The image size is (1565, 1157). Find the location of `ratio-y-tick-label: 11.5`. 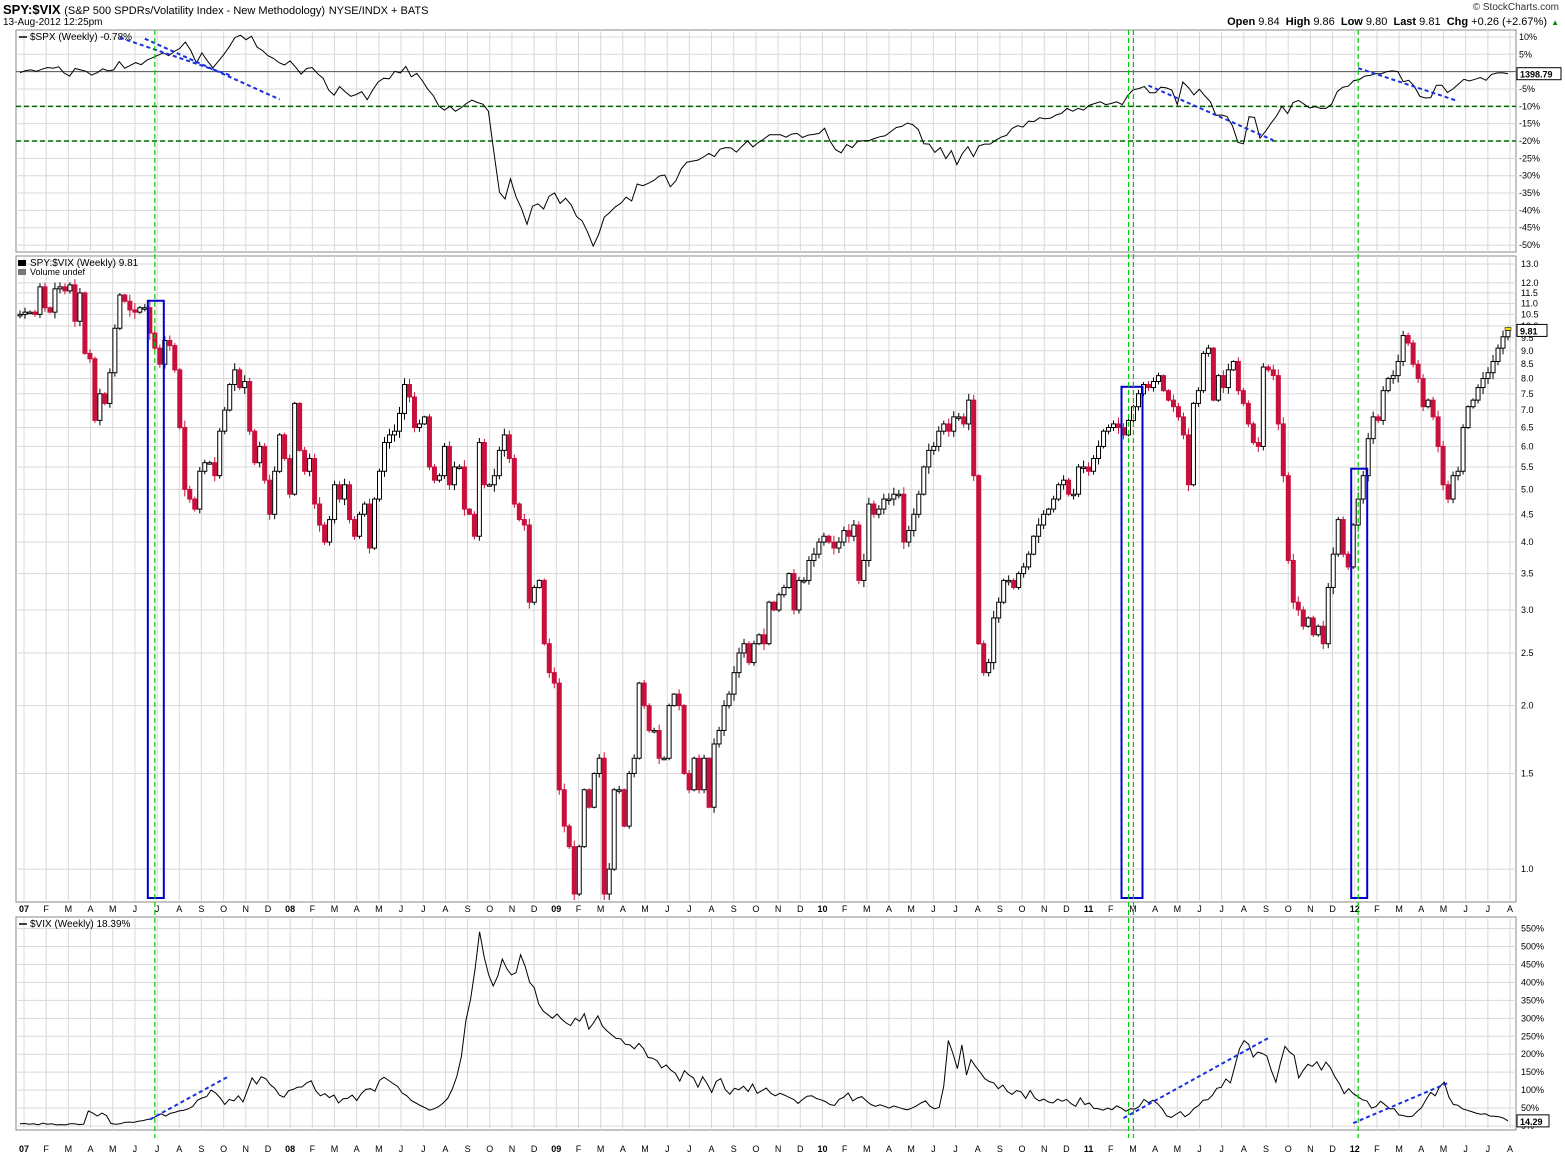

ratio-y-tick-label: 11.5 is located at coordinates (1529, 293).